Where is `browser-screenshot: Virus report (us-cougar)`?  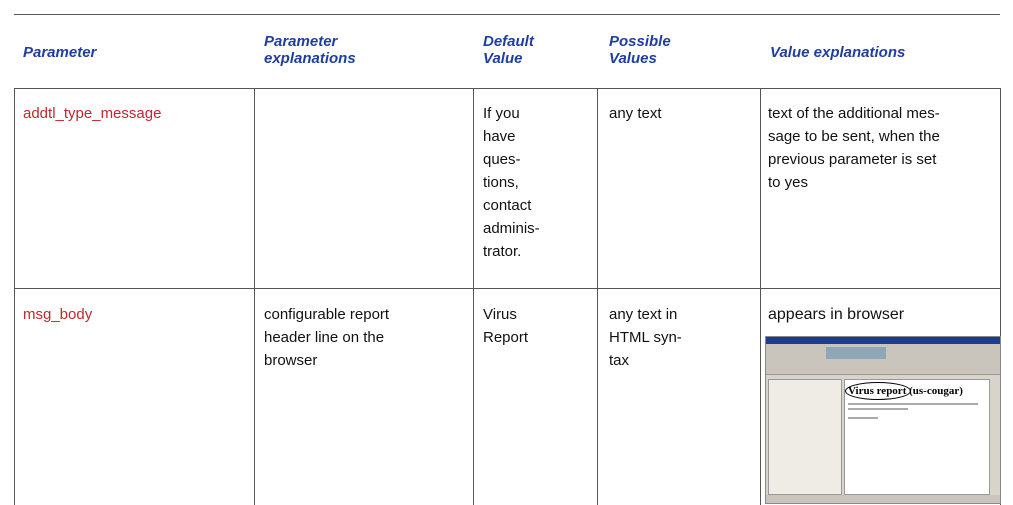 browser-screenshot: Virus report (us-cougar) is located at coordinates (883, 420).